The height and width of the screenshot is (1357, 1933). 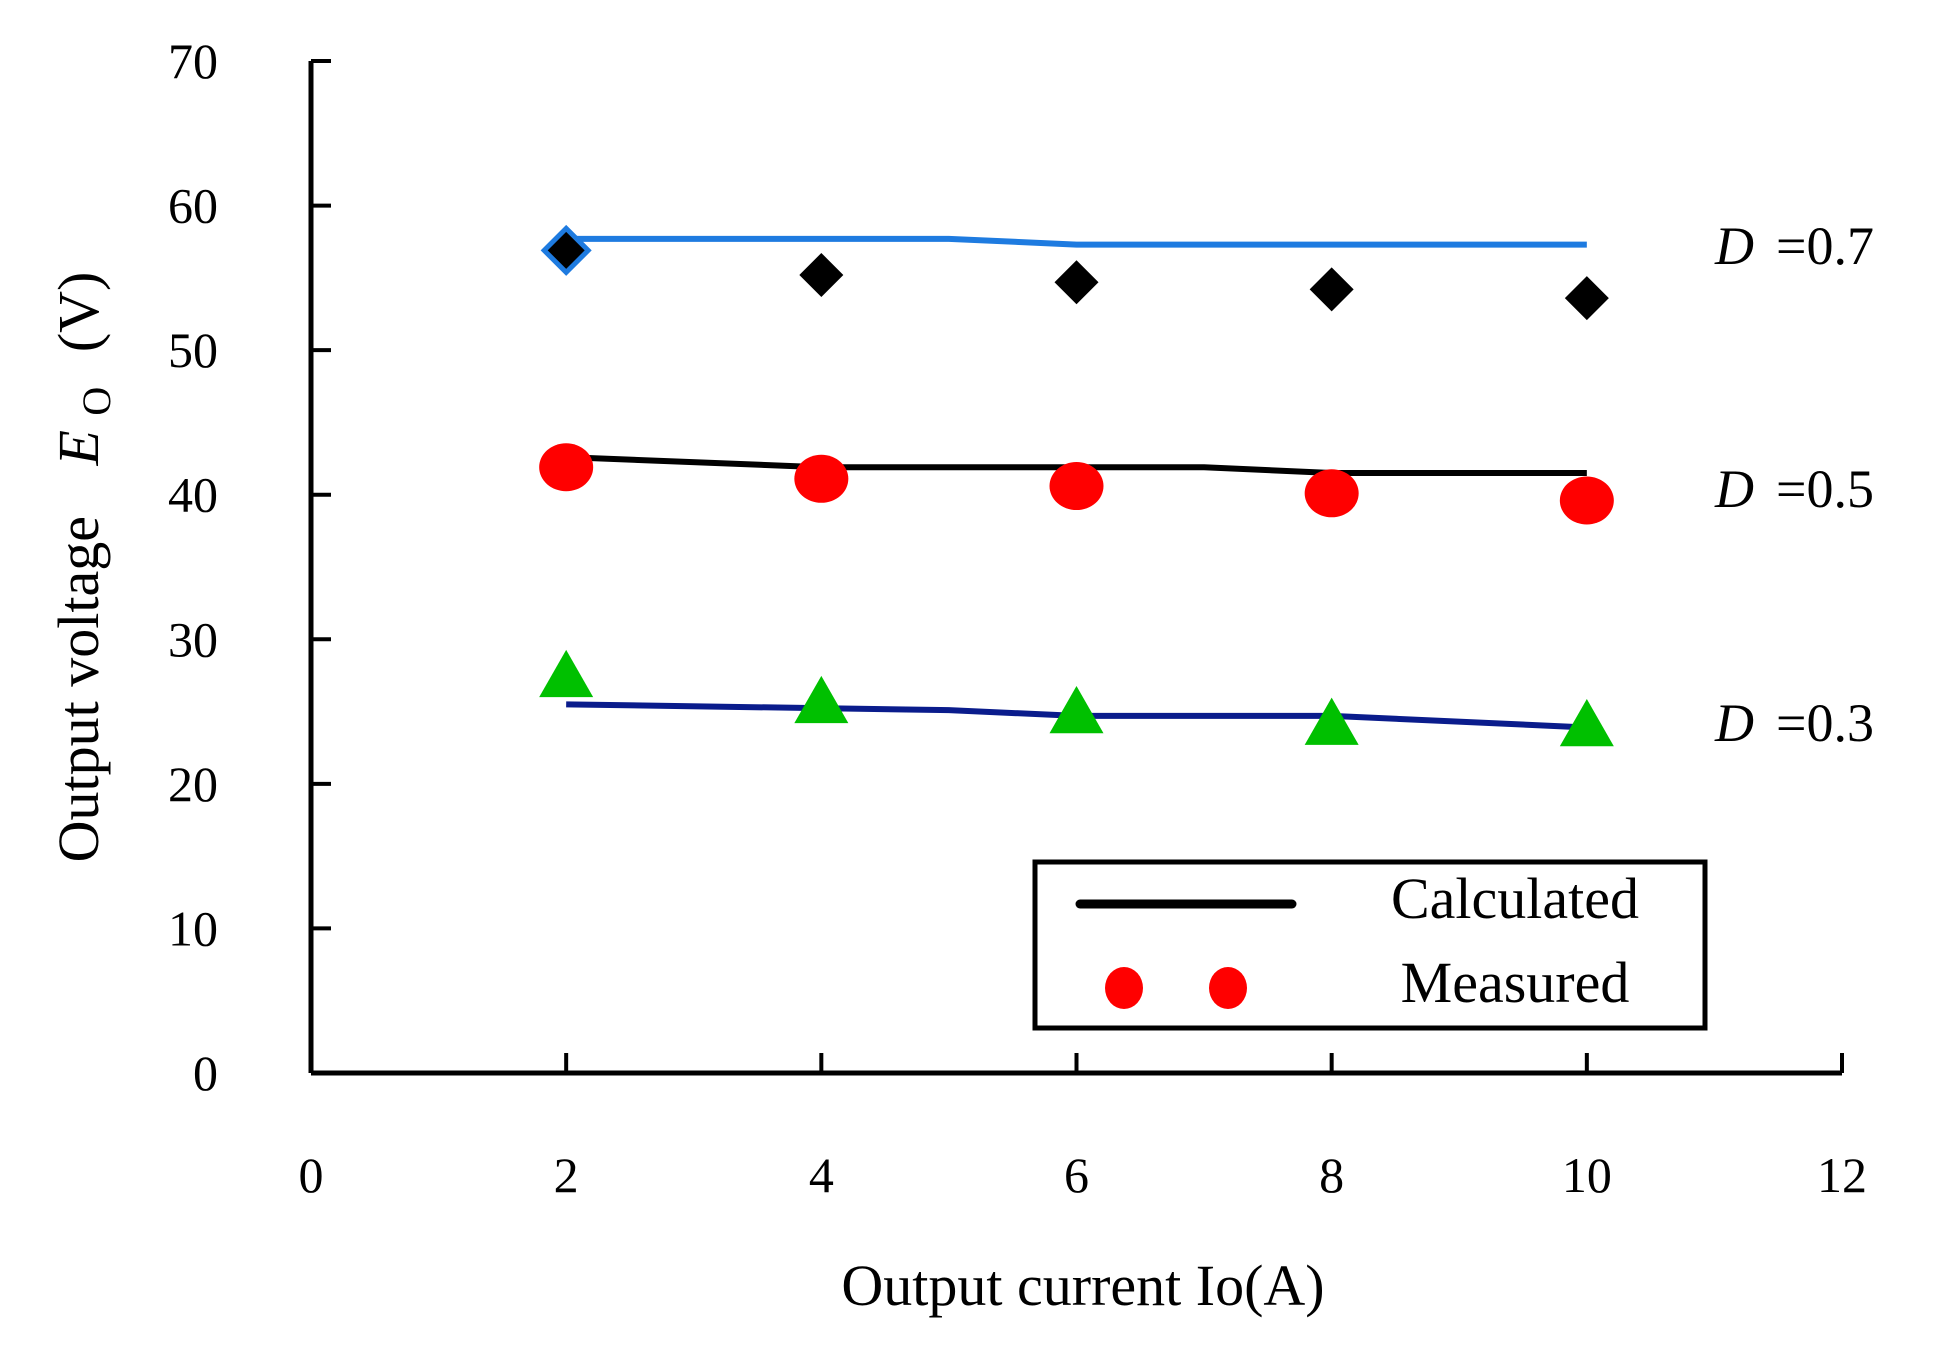 I want to click on y-axis-title: Output voltage E O (V), so click(x=84, y=567).